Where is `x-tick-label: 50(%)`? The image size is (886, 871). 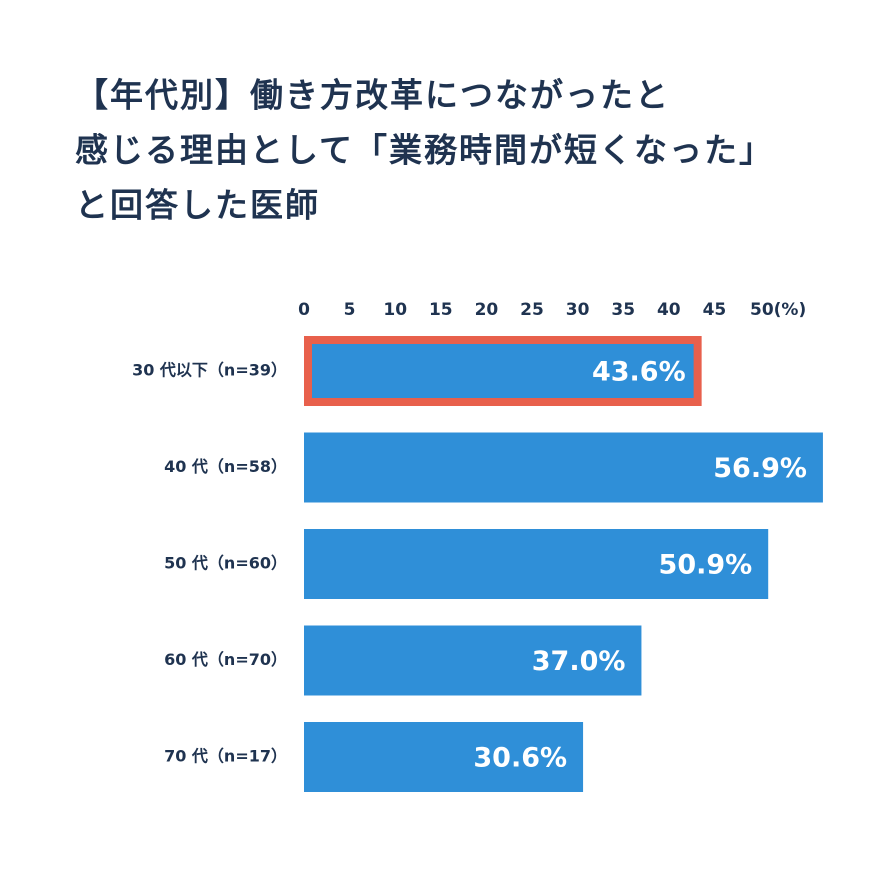
x-tick-label: 50(%) is located at coordinates (778, 310).